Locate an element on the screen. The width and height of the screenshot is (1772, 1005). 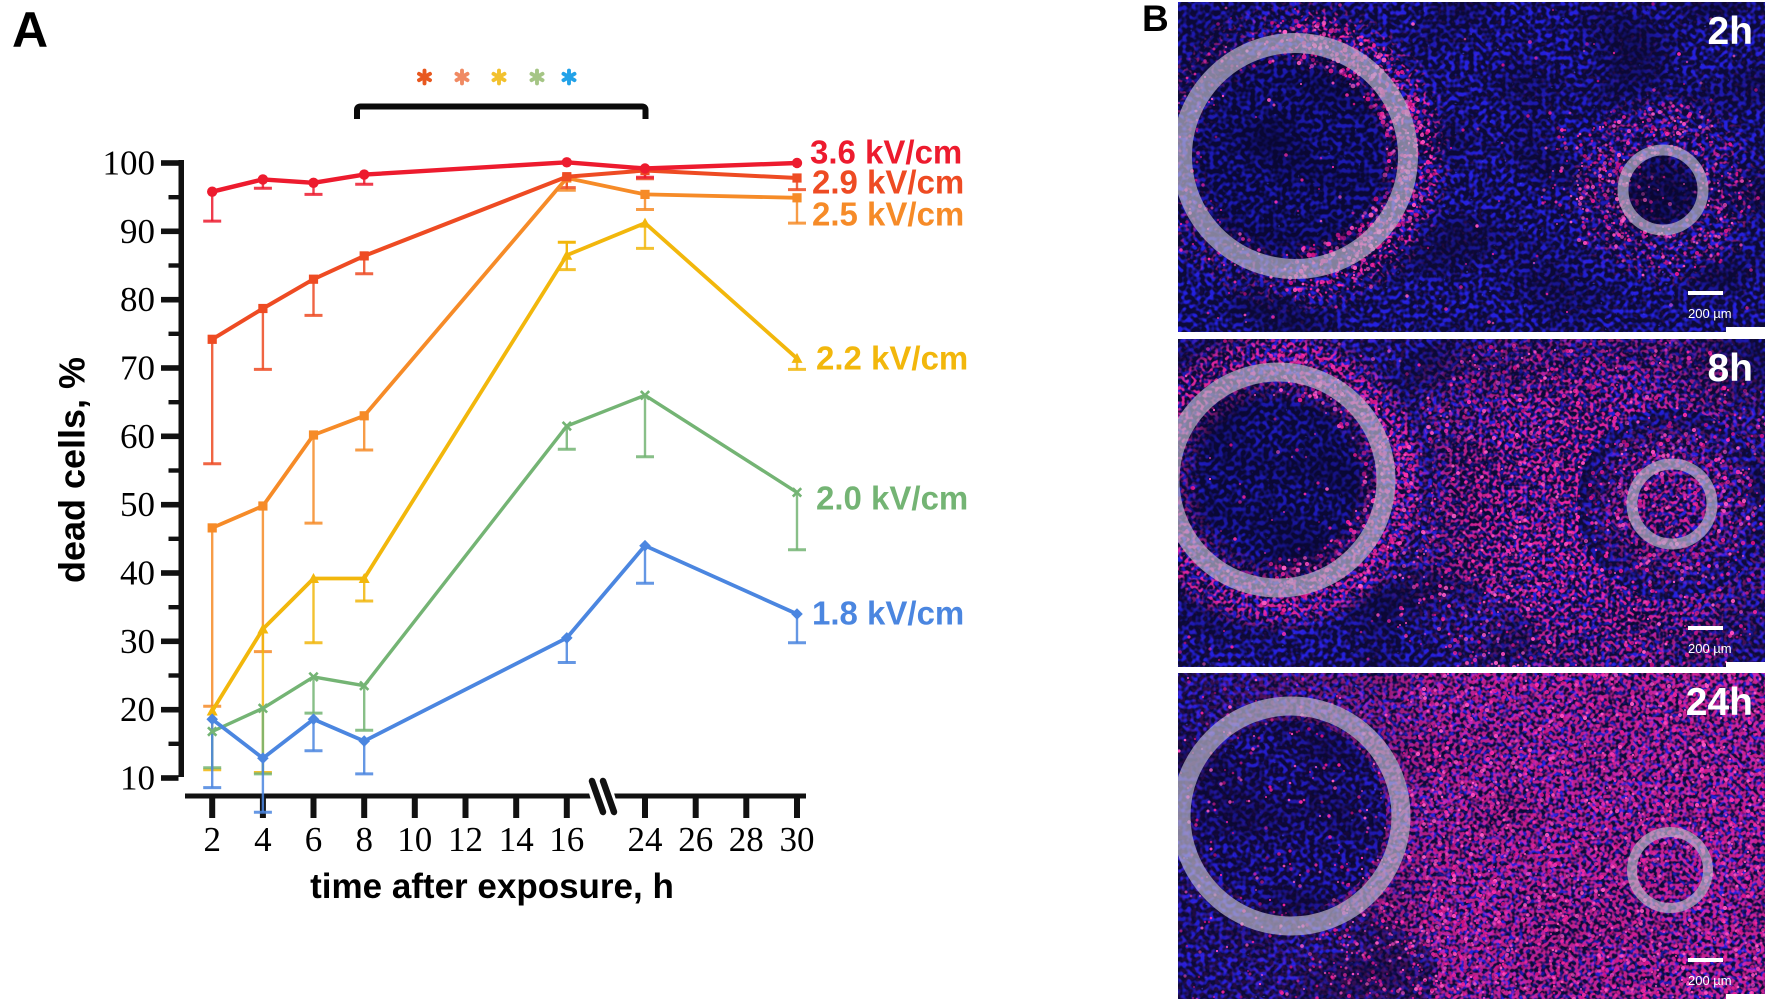
svg-text: 3.6 kV/cm is located at coordinates (886, 152).